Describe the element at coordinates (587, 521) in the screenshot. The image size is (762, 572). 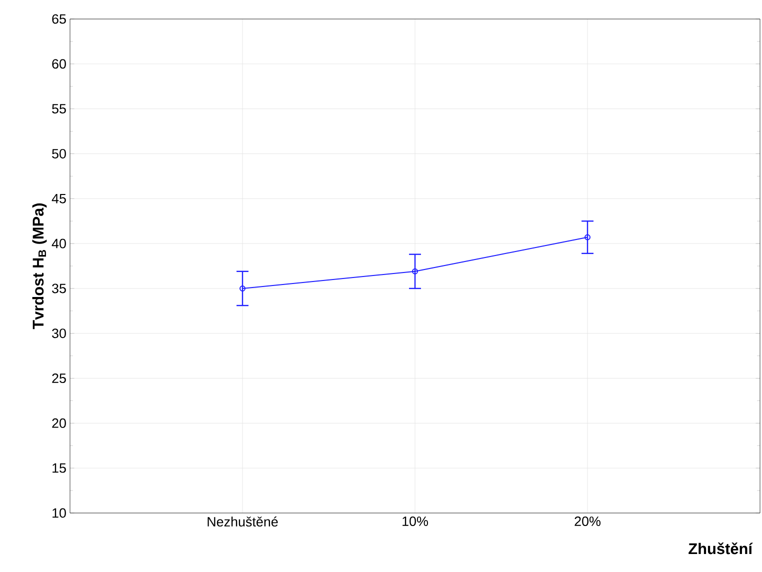
I see `x-tick-label: 20%` at that location.